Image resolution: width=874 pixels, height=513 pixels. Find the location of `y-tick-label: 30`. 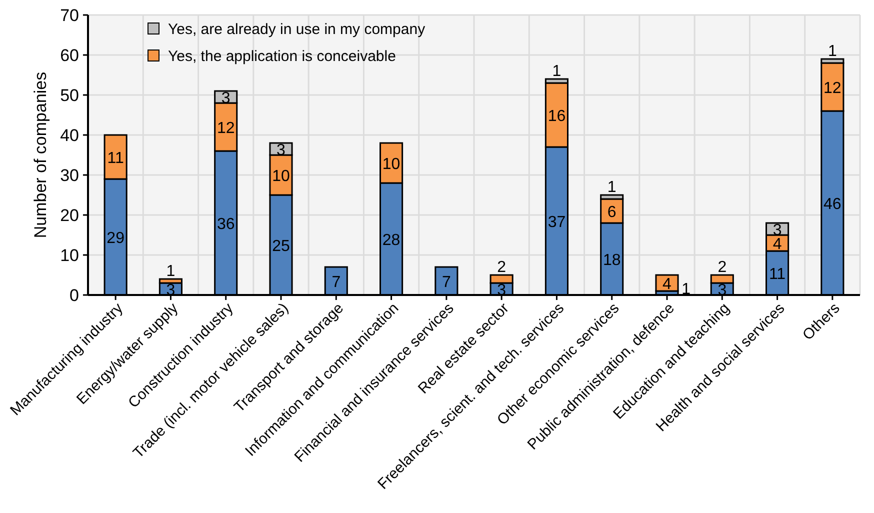

y-tick-label: 30 is located at coordinates (69, 175).